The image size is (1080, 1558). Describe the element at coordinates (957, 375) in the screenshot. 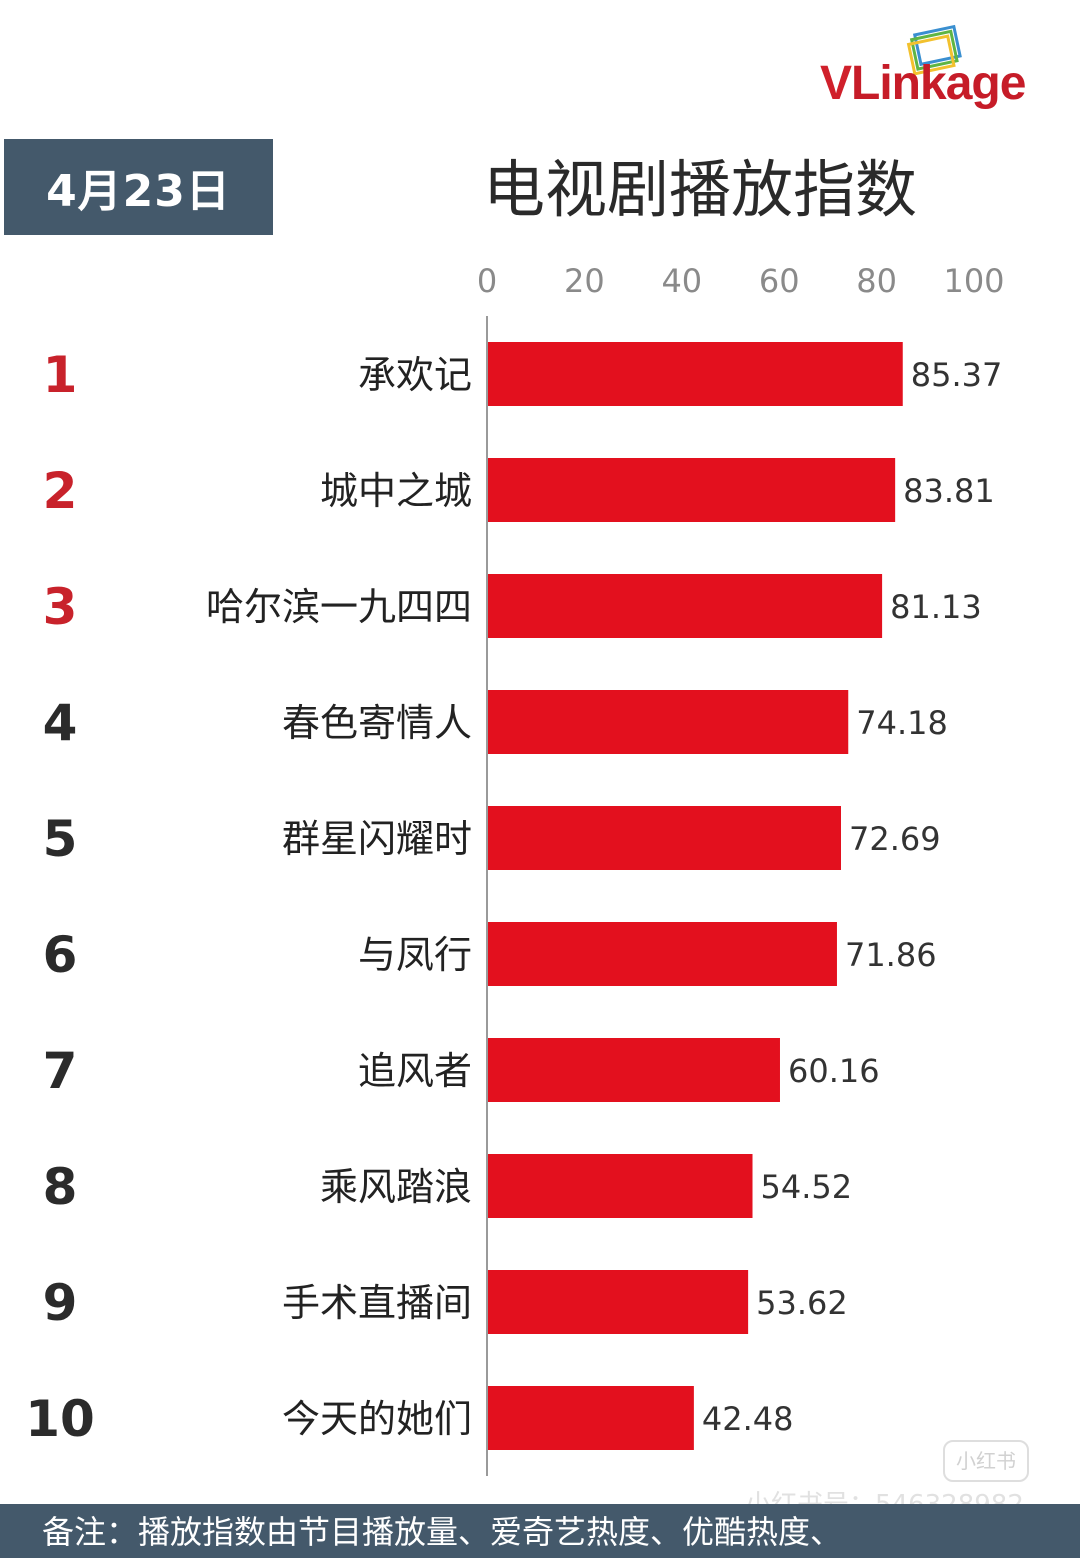

I see `bar-value-label: 85.37` at that location.